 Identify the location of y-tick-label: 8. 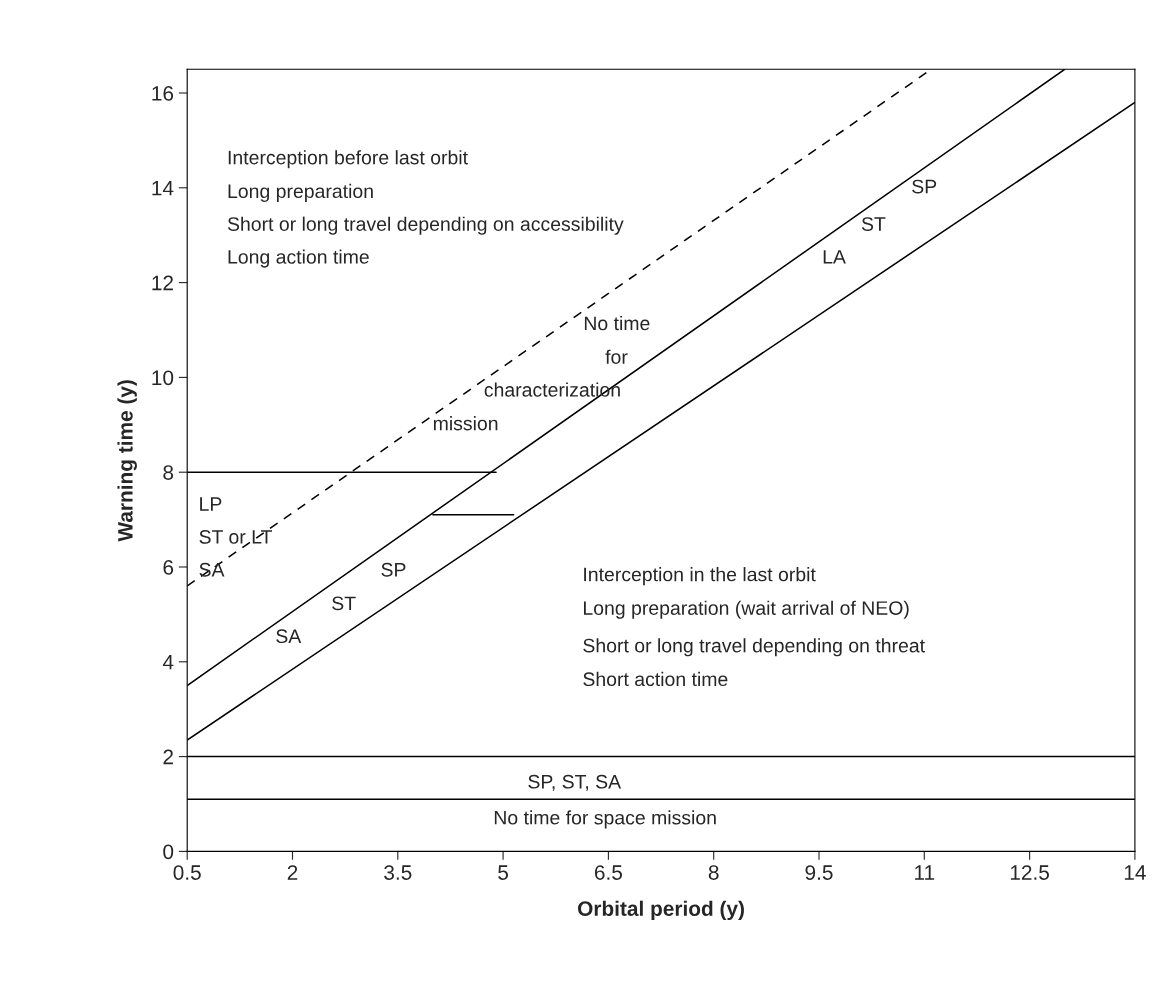
(168, 472).